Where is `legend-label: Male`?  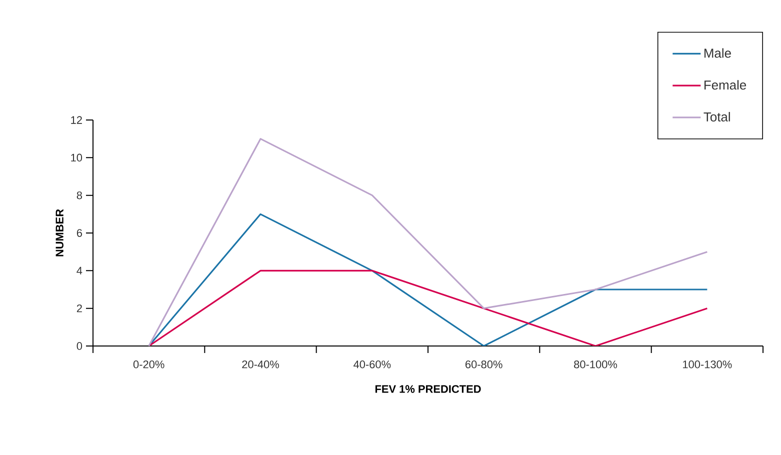
legend-label: Male is located at coordinates (717, 53).